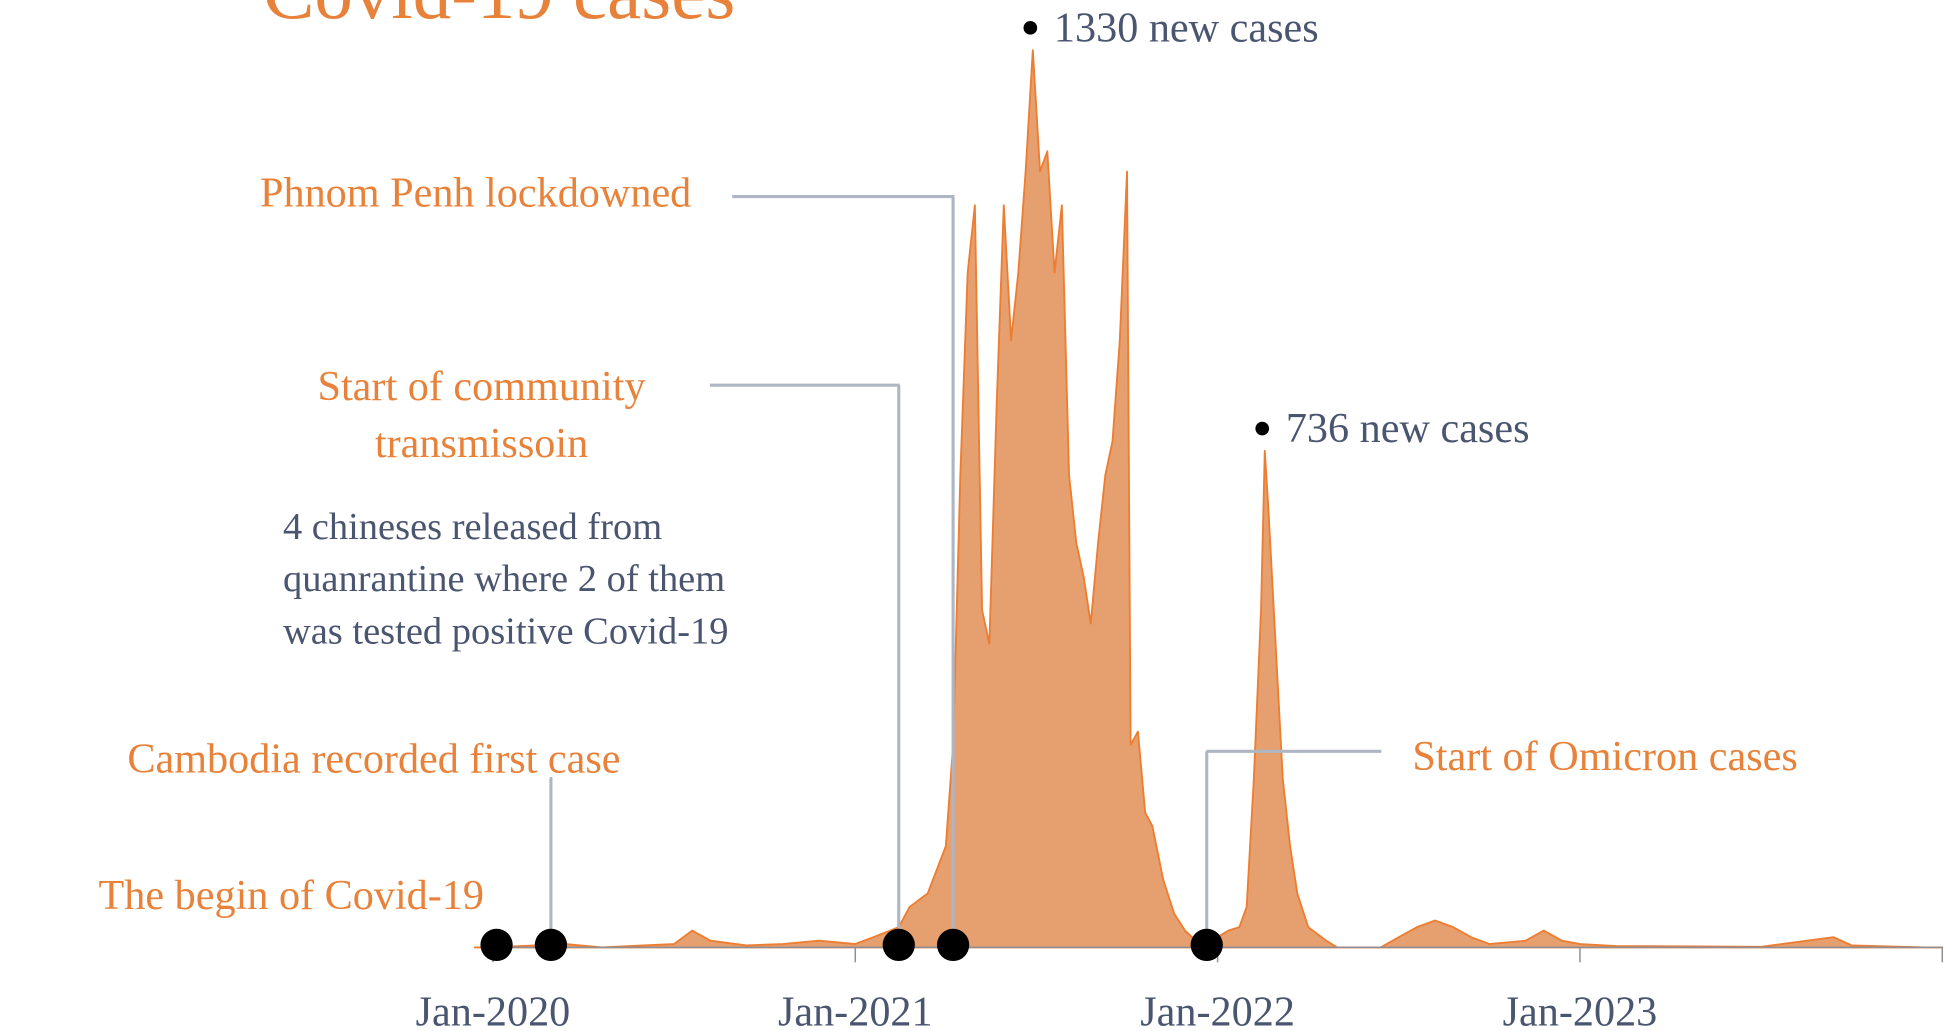  What do you see at coordinates (504, 579) in the screenshot?
I see `event-note: quanrantine where 2 of them` at bounding box center [504, 579].